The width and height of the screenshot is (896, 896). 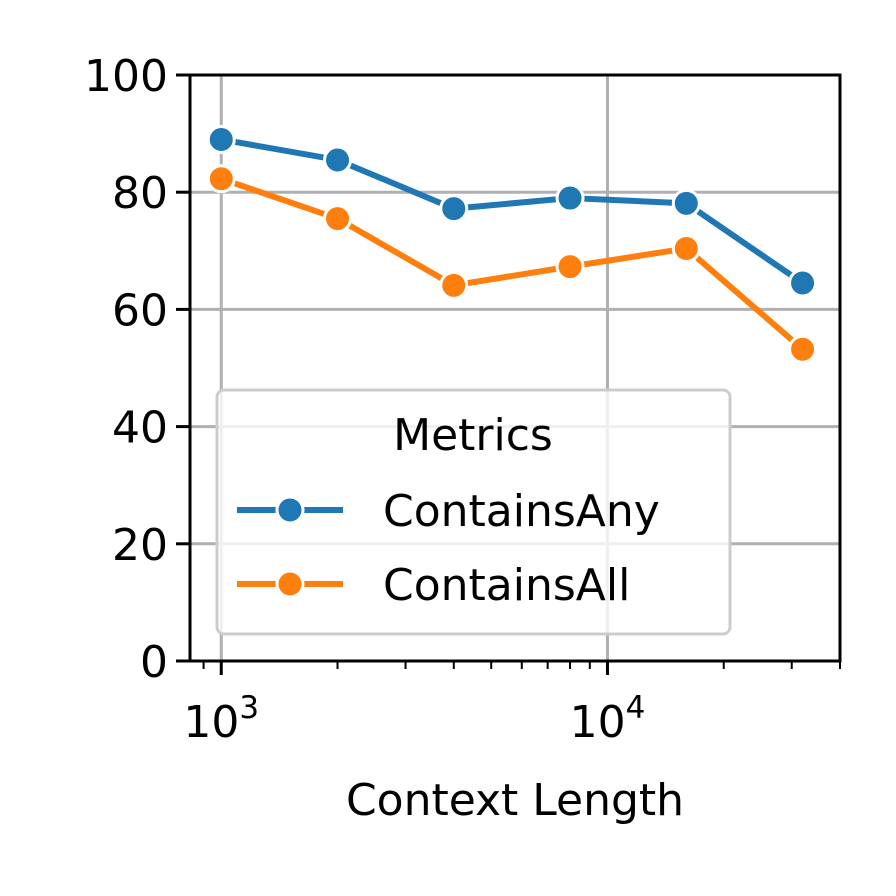 What do you see at coordinates (521, 511) in the screenshot?
I see `legend-label-containsany: ContainsAny` at bounding box center [521, 511].